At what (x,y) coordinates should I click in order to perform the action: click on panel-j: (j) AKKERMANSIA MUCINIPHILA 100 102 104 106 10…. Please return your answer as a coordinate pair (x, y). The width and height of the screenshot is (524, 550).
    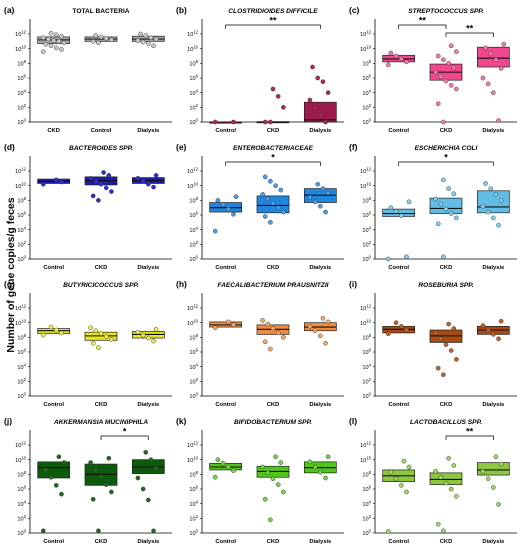
    Looking at the image, I should click on (88, 480).